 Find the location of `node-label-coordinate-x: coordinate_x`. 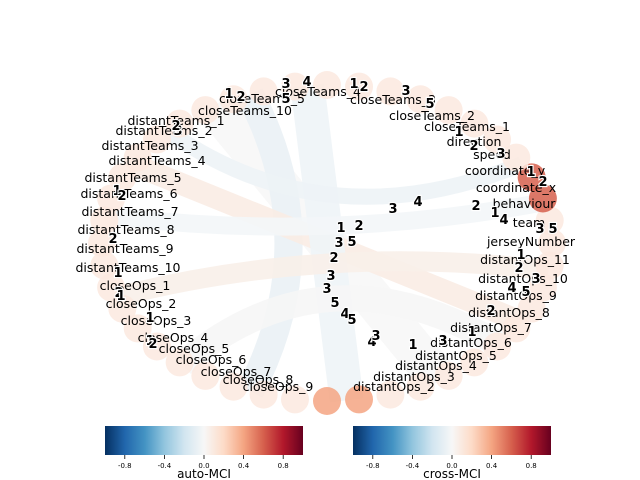

node-label-coordinate-x: coordinate_x is located at coordinates (516, 187).